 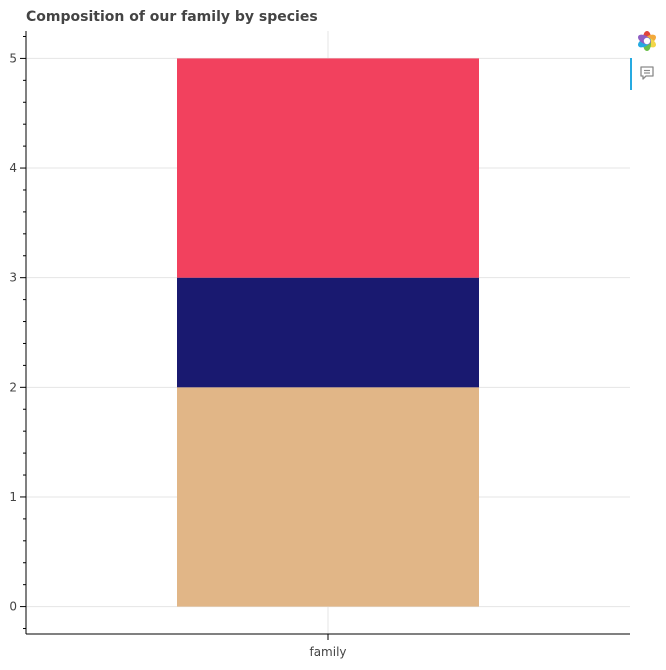 What do you see at coordinates (645, 60) in the screenshot?
I see `toolbar` at bounding box center [645, 60].